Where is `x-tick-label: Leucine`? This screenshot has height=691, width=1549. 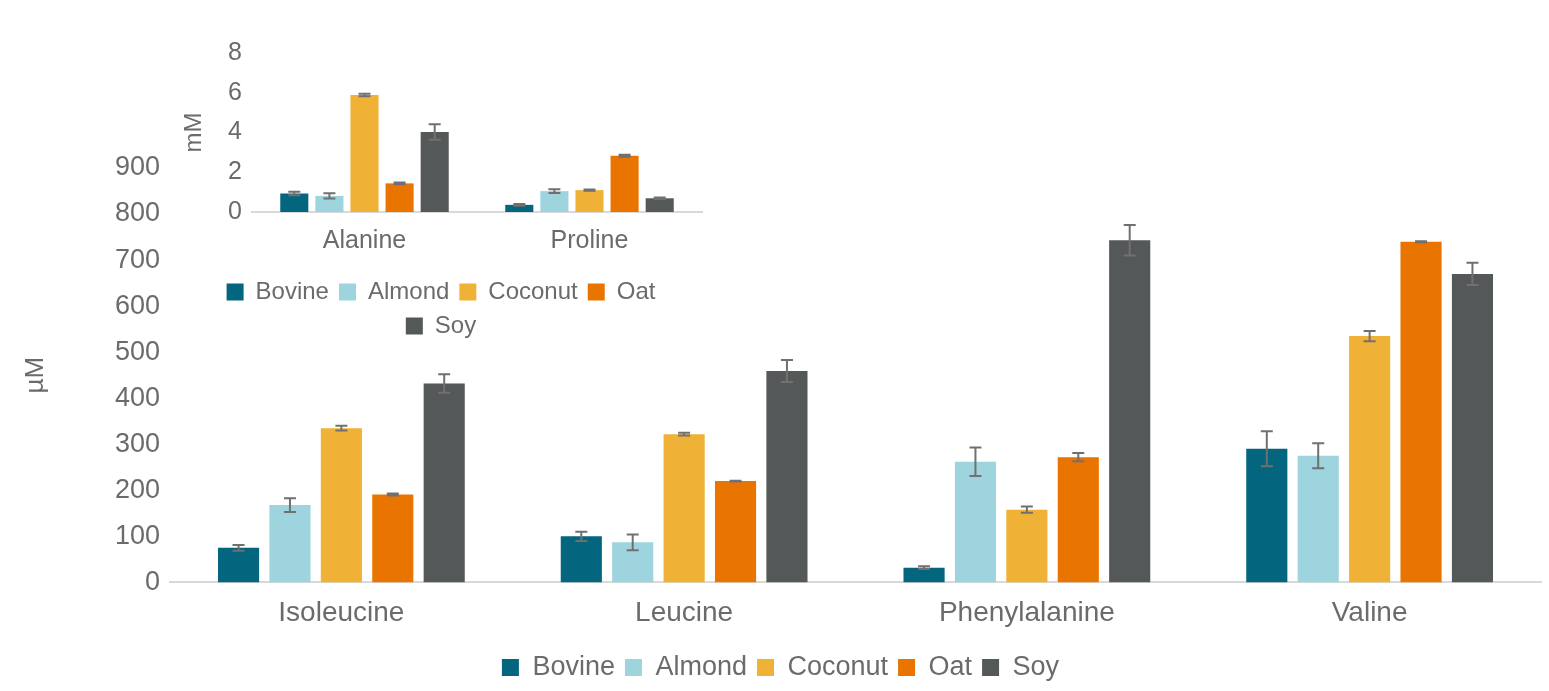
x-tick-label: Leucine is located at coordinates (684, 611).